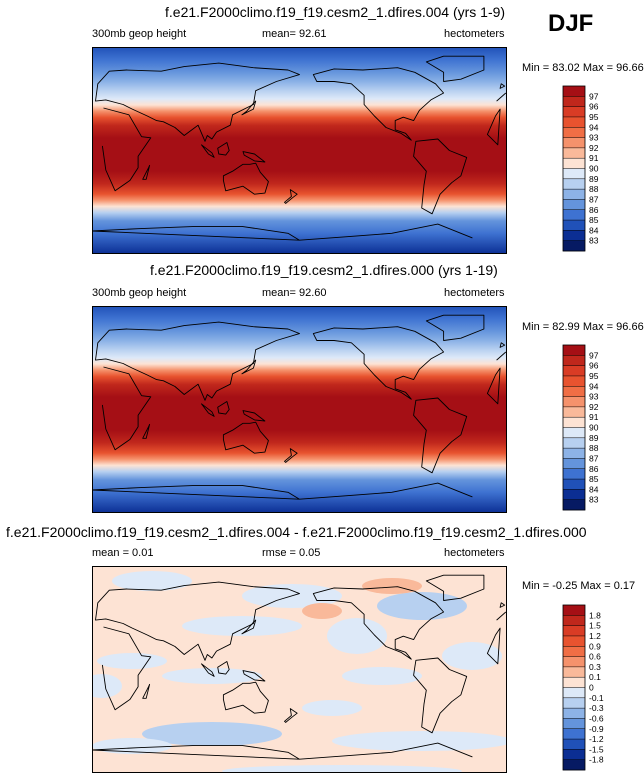  I want to click on colorbar-2-label-9: 88, so click(594, 448).